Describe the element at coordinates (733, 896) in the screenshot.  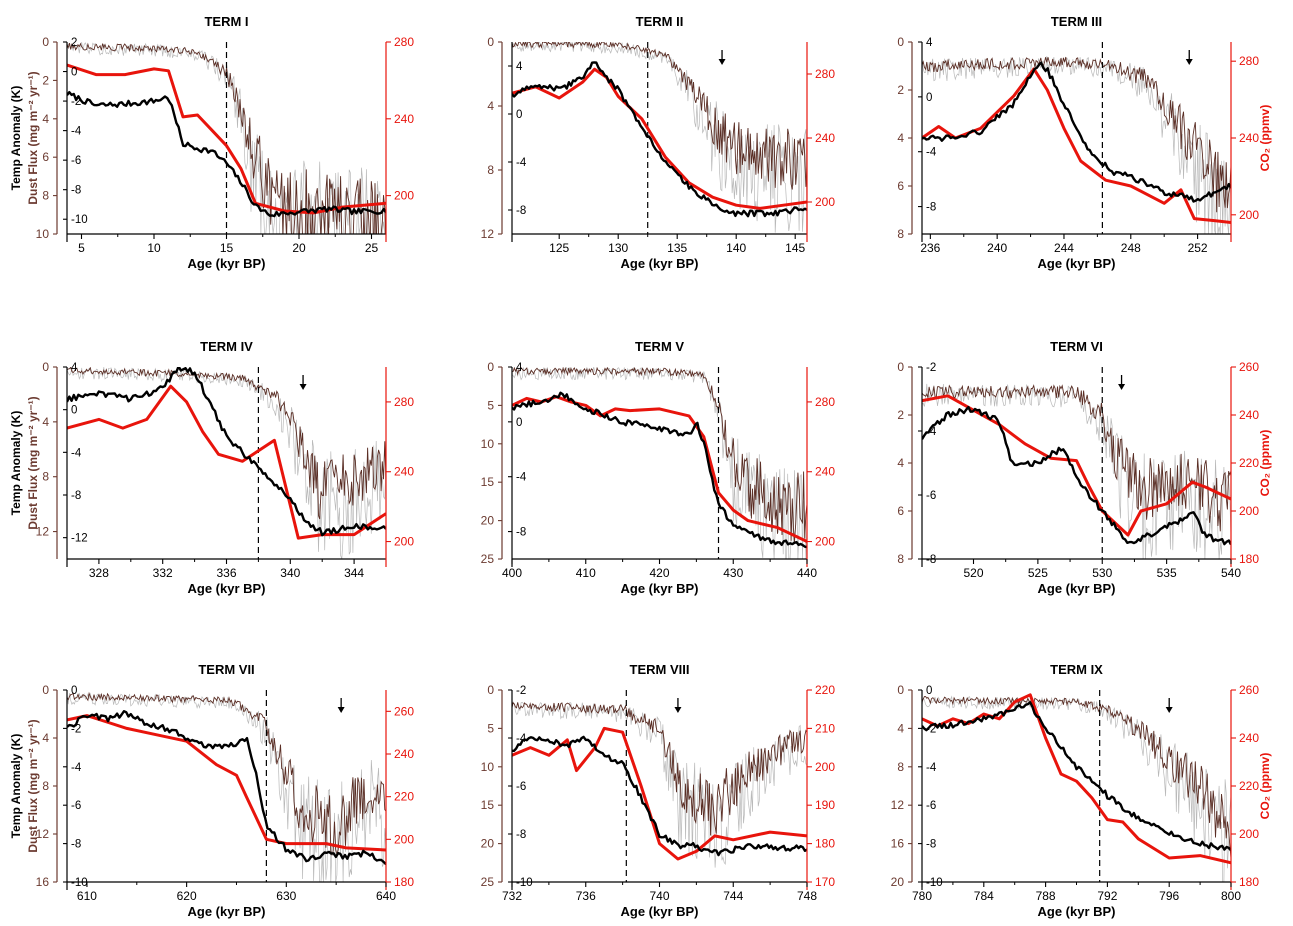
I see `x-tick-label: 744` at that location.